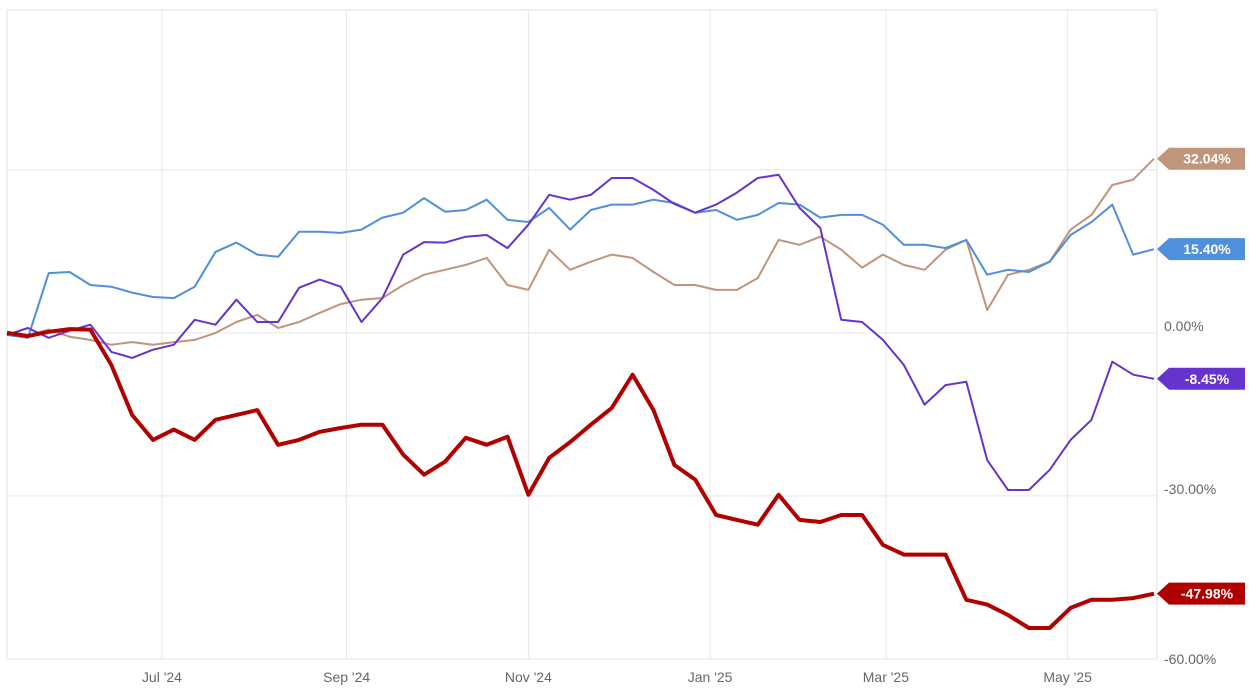  I want to click on x-tick-label: Mar '25, so click(886, 677).